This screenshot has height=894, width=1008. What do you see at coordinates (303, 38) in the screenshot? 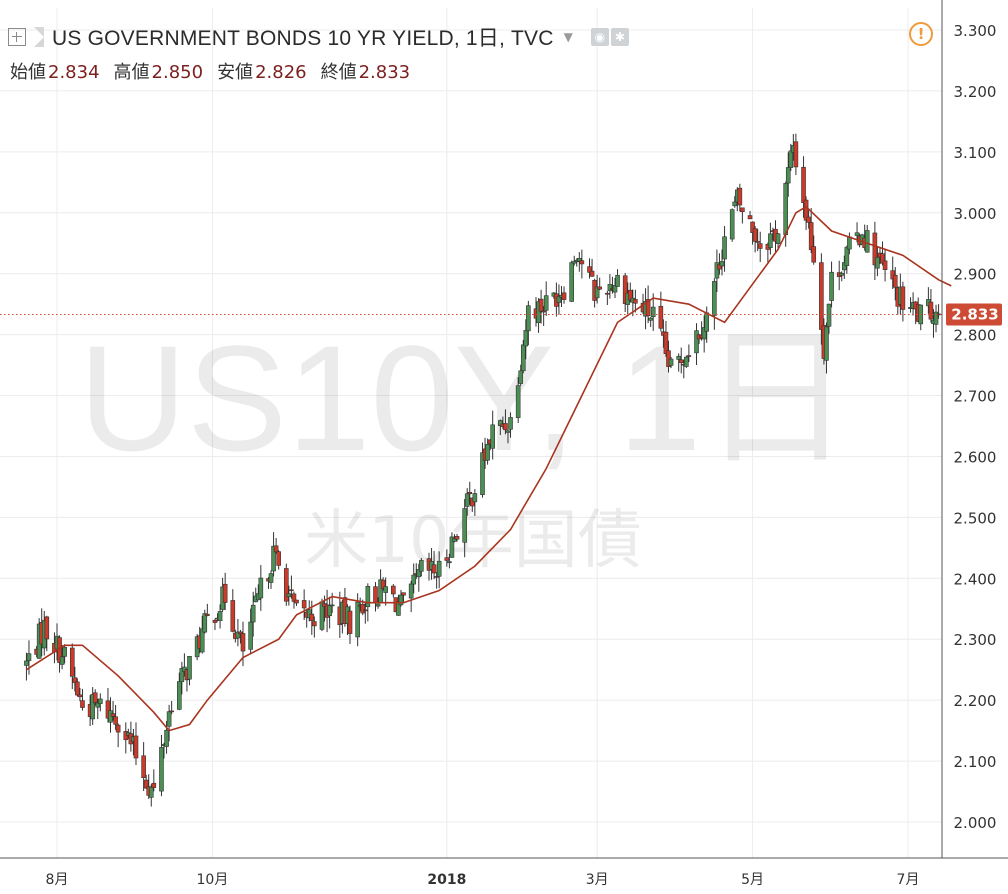
I see `chart-title: US GOVERNMENT BONDS 10 YR YIELD, 1日, TVC` at bounding box center [303, 38].